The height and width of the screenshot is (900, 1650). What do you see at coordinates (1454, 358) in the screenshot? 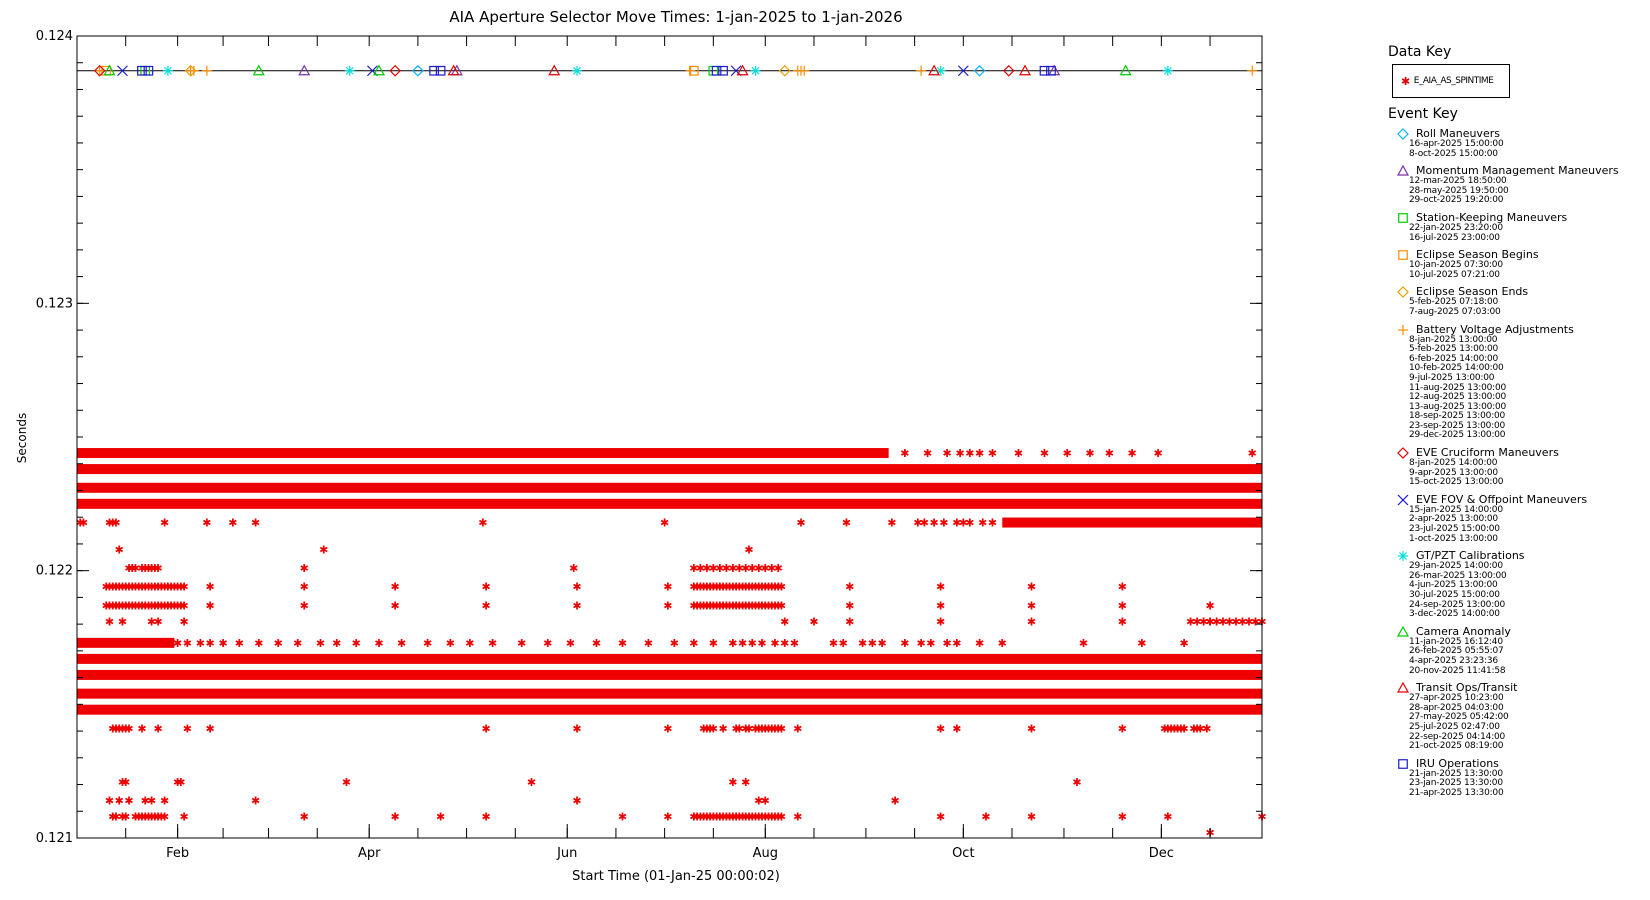
I see `event-date: 6-feb-2025 14:00:00` at bounding box center [1454, 358].